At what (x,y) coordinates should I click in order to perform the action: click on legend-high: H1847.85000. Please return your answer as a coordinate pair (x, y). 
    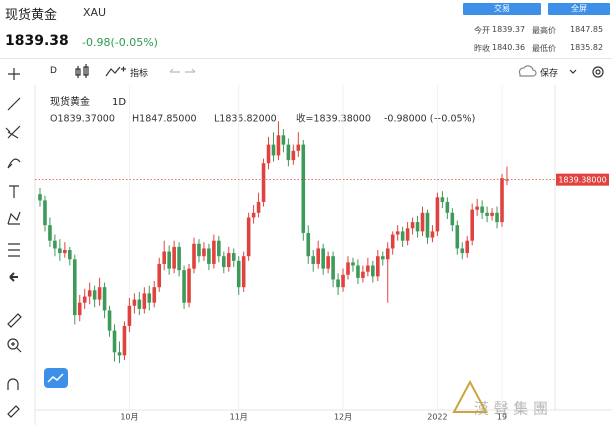
    Looking at the image, I should click on (164, 119).